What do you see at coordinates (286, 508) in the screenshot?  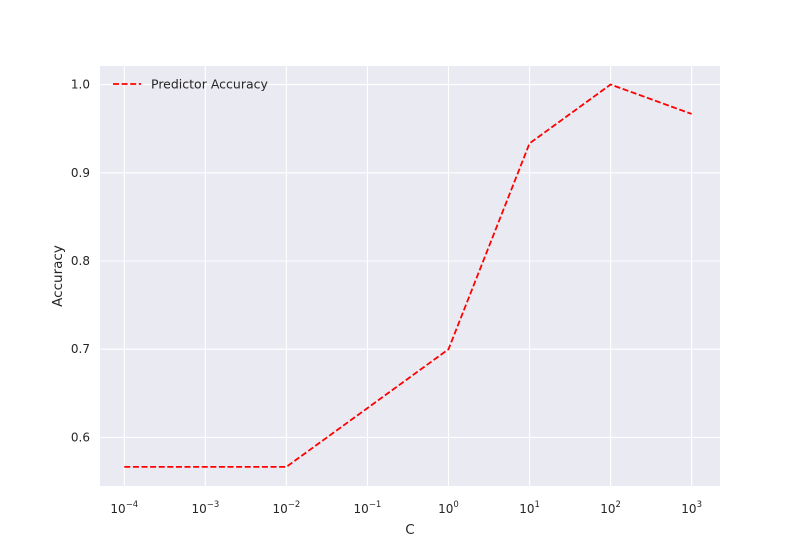 I see `x-tick-label: 10⁻²` at bounding box center [286, 508].